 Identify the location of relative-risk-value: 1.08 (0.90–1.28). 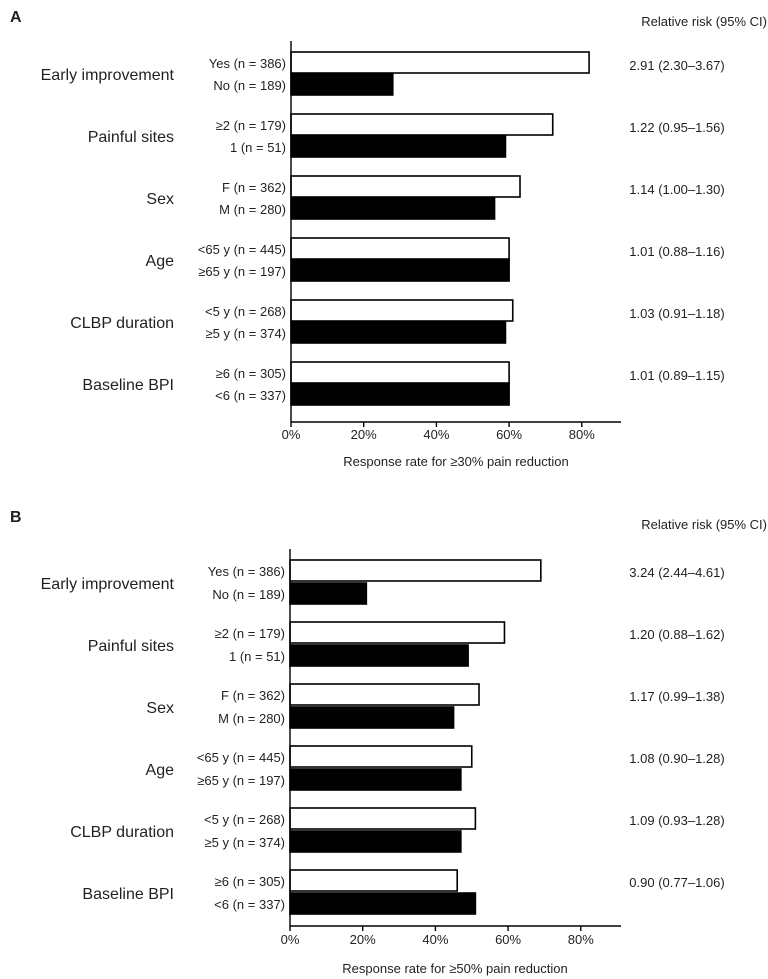
(676, 758).